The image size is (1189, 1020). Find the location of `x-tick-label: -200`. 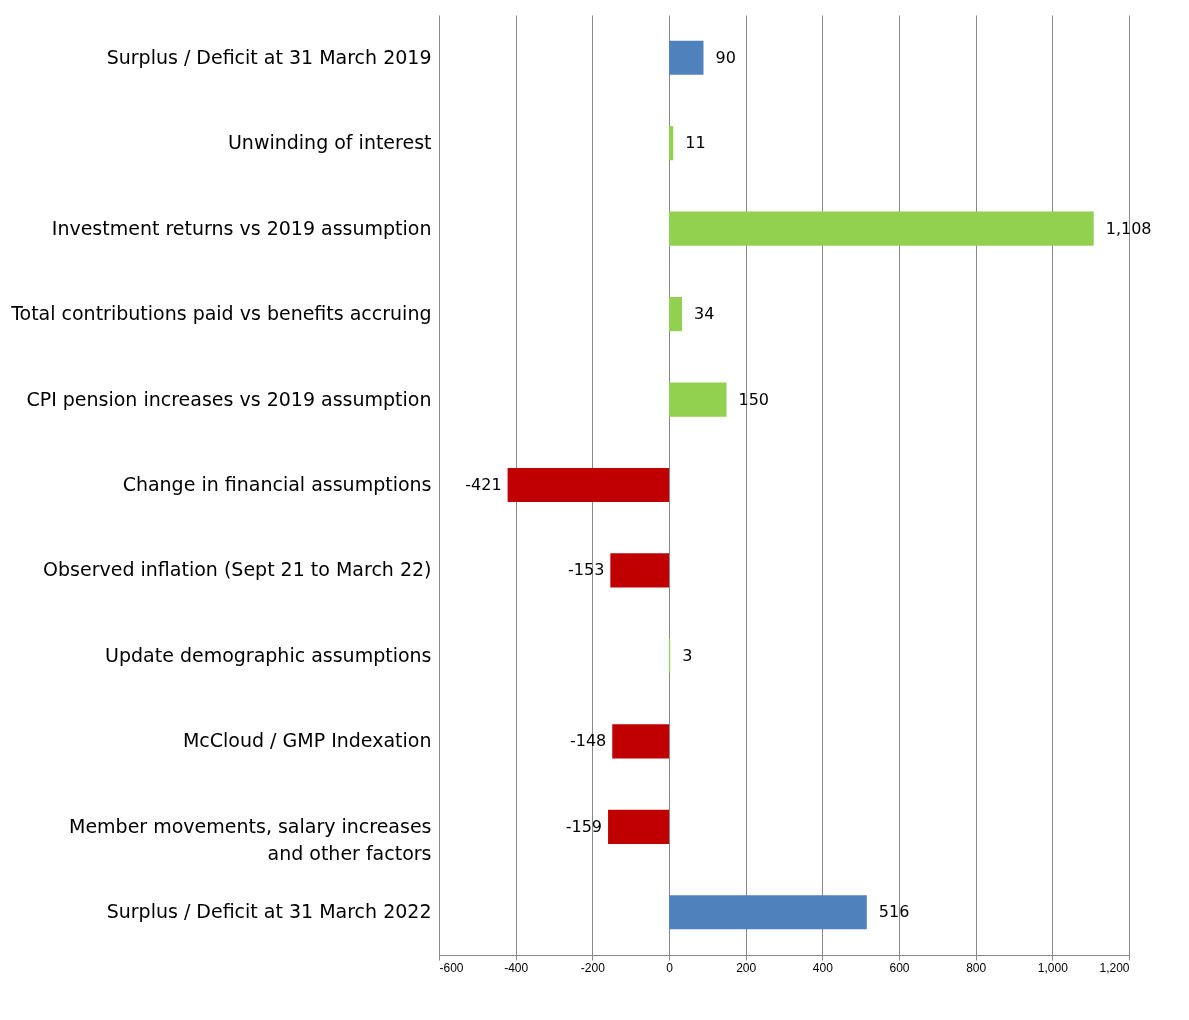

x-tick-label: -200 is located at coordinates (593, 967).